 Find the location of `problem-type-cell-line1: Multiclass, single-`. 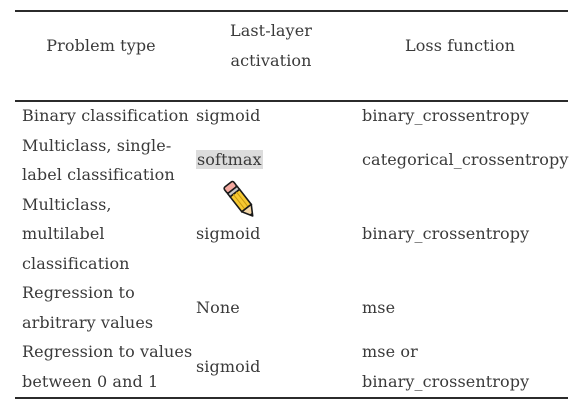

problem-type-cell-line1: Multiclass, single- is located at coordinates (97, 145).